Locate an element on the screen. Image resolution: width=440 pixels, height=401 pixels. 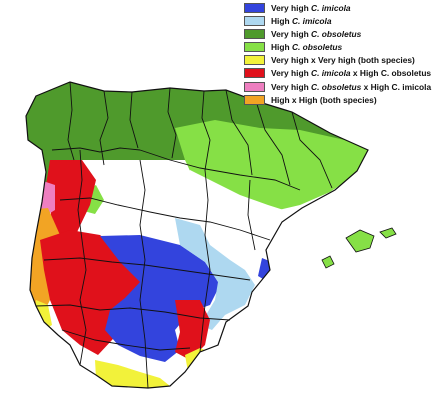
legend-item: Very high C. imicola x High C. obsoletus is located at coordinates (342, 73).